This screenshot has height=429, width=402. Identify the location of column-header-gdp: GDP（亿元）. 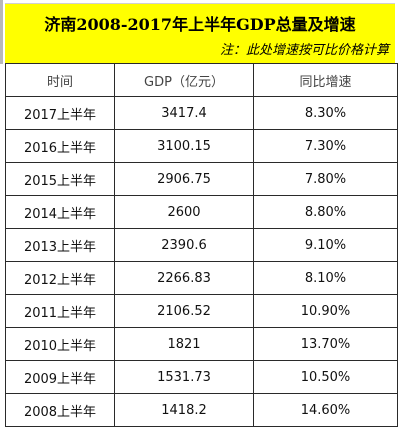
(184, 80).